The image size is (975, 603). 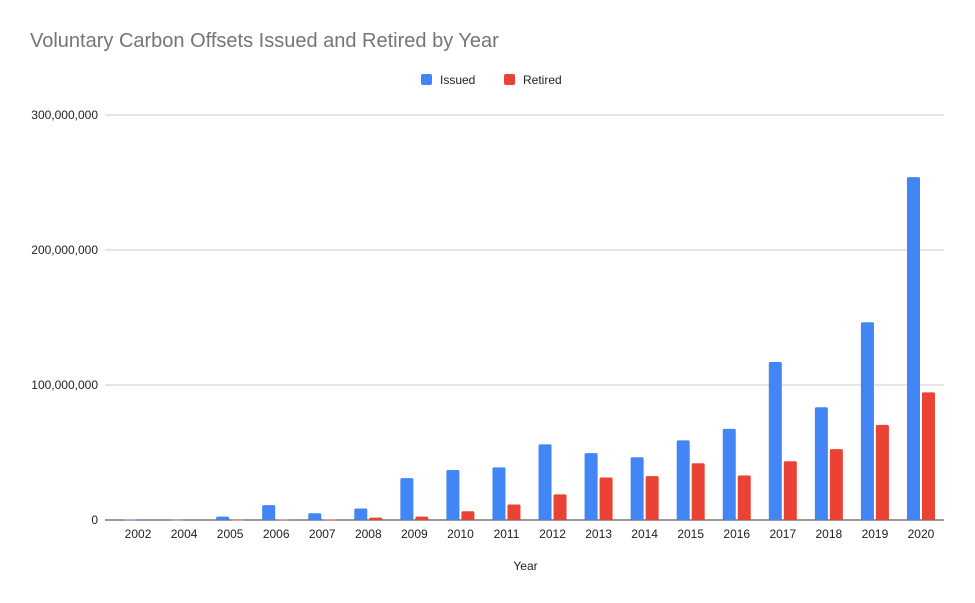 I want to click on x-tick-label: 2013, so click(x=598, y=534).